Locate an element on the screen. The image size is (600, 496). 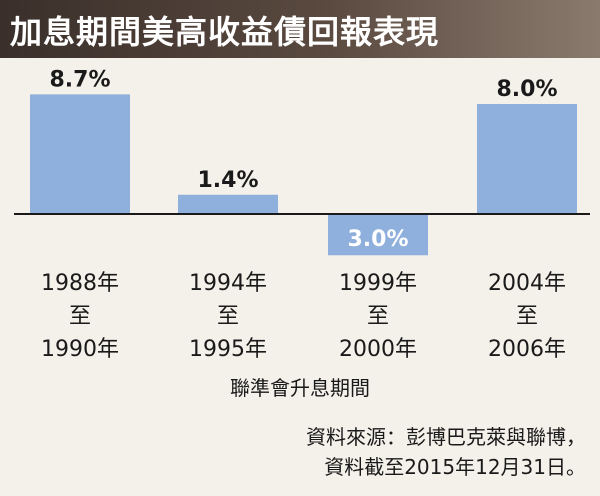
category-label-1-line-1: 1988年 is located at coordinates (80, 283).